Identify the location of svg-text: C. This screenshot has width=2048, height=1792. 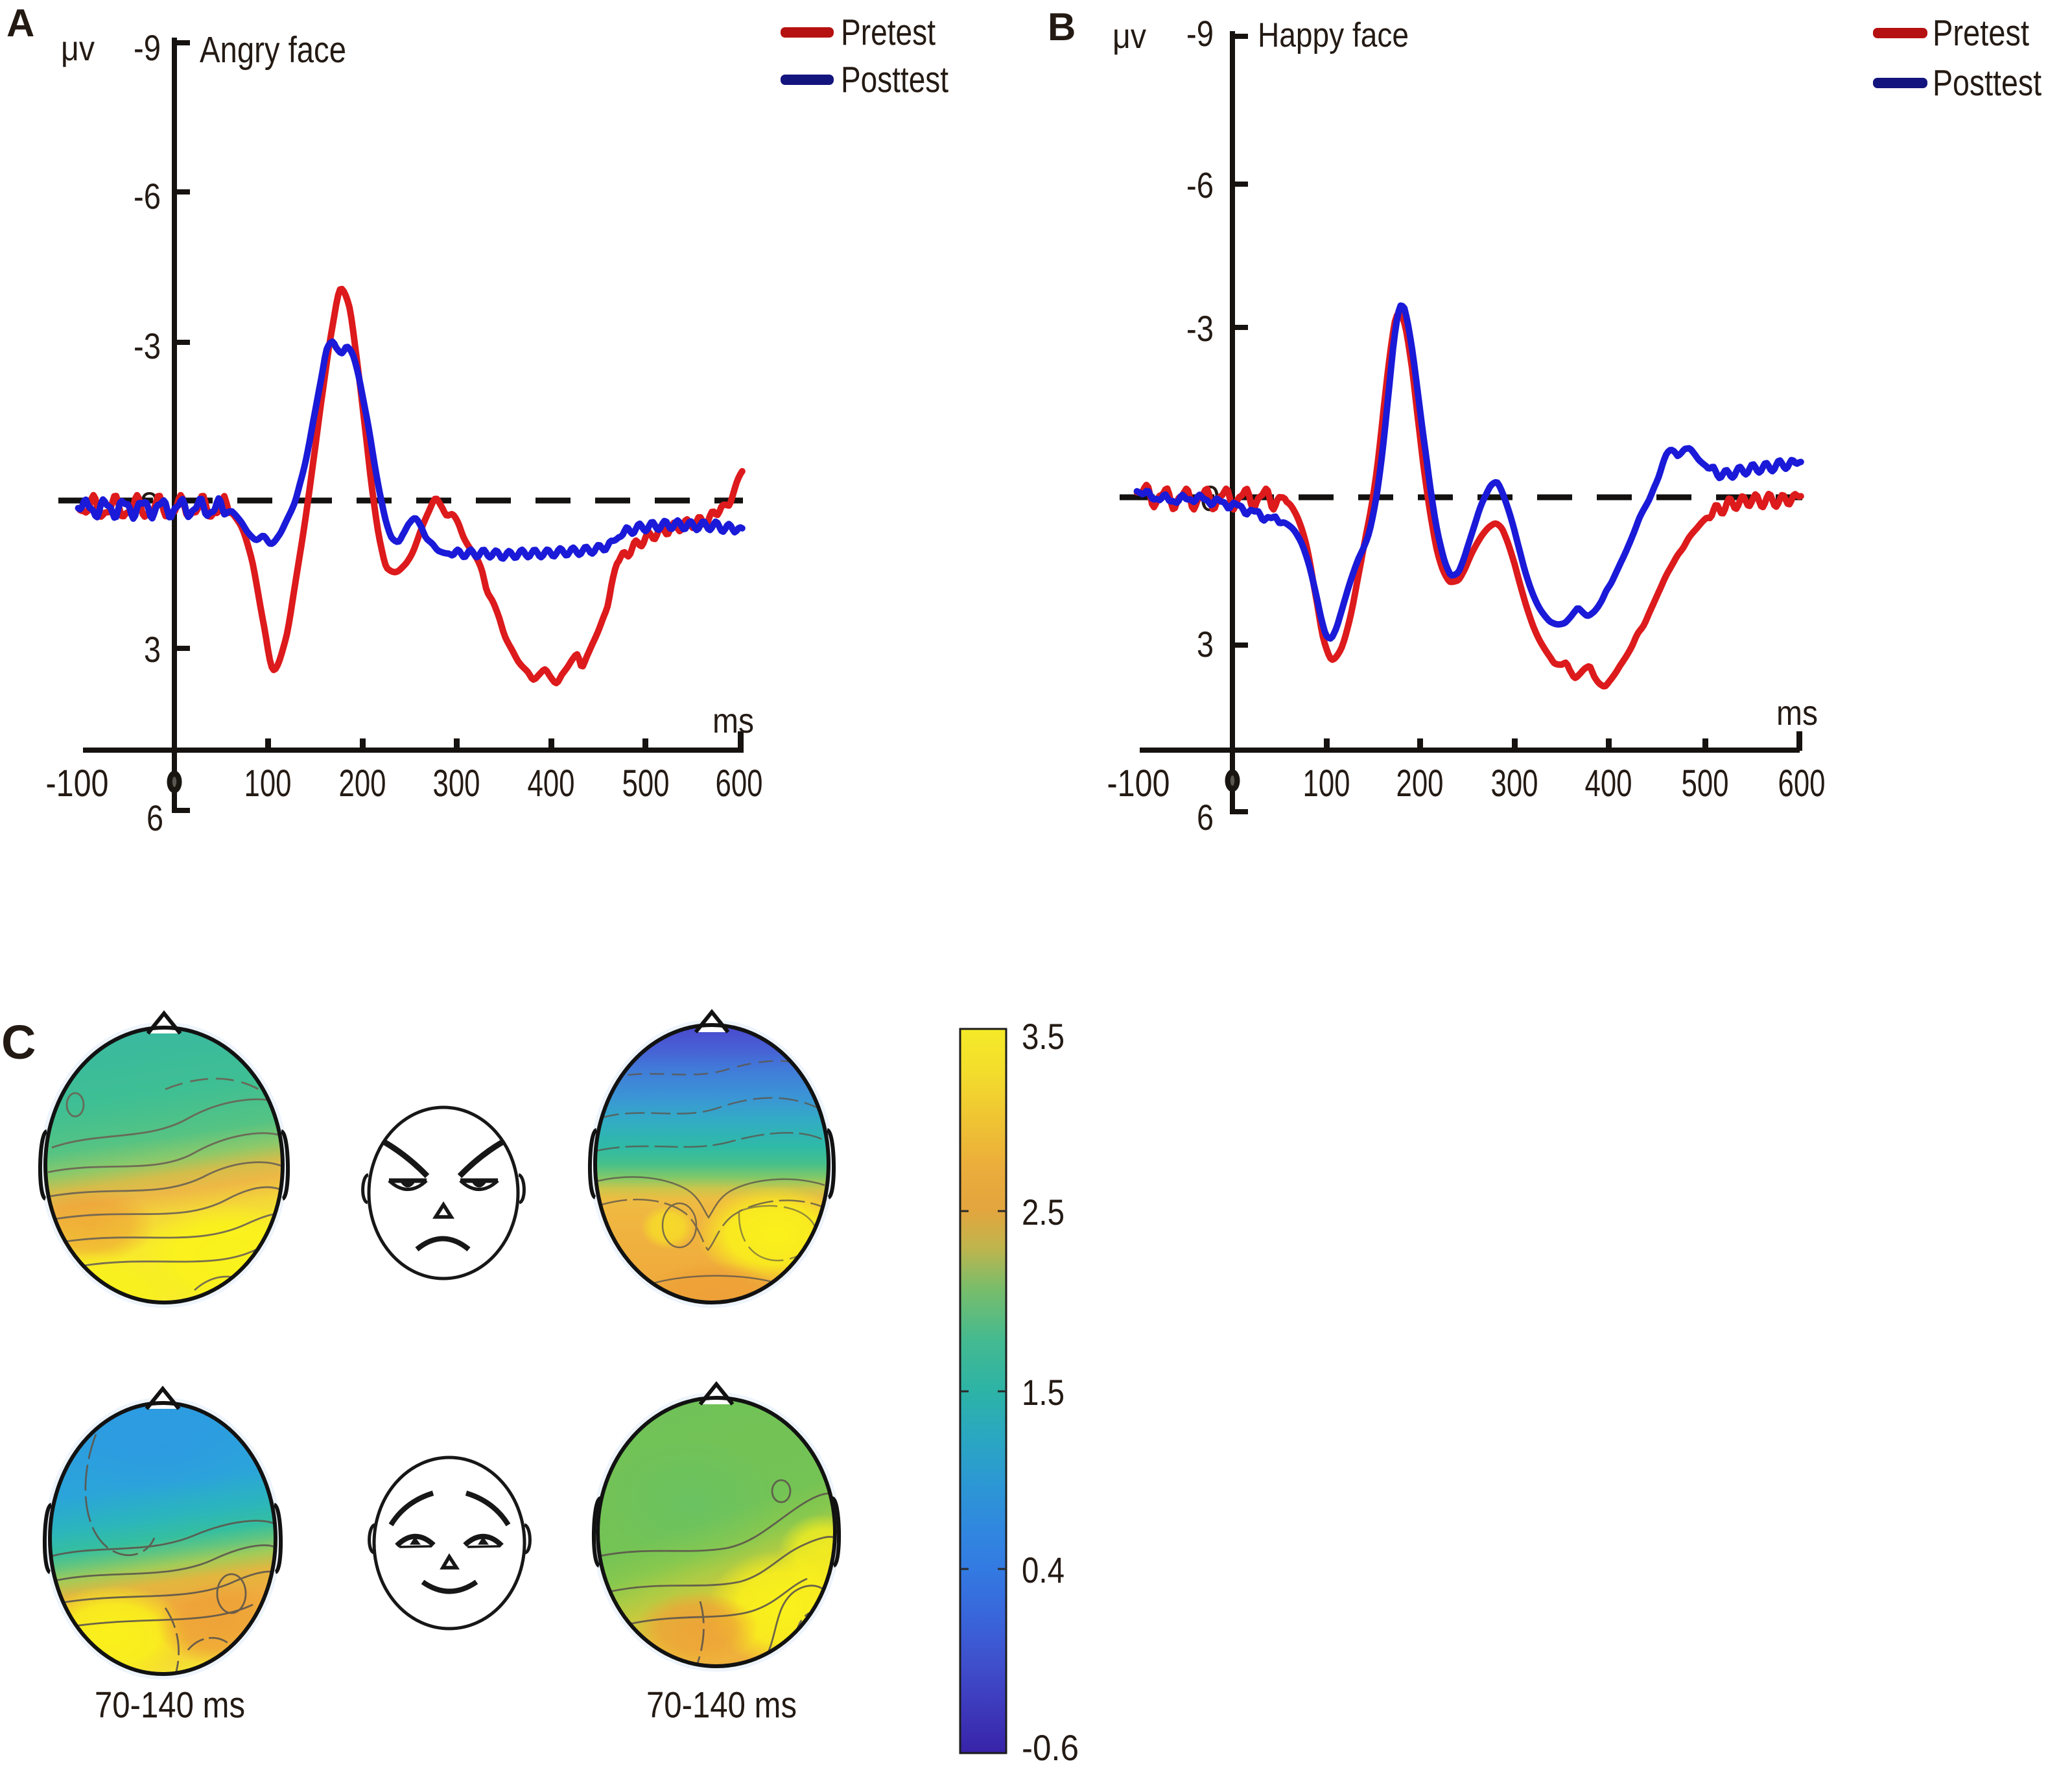
(18, 1042).